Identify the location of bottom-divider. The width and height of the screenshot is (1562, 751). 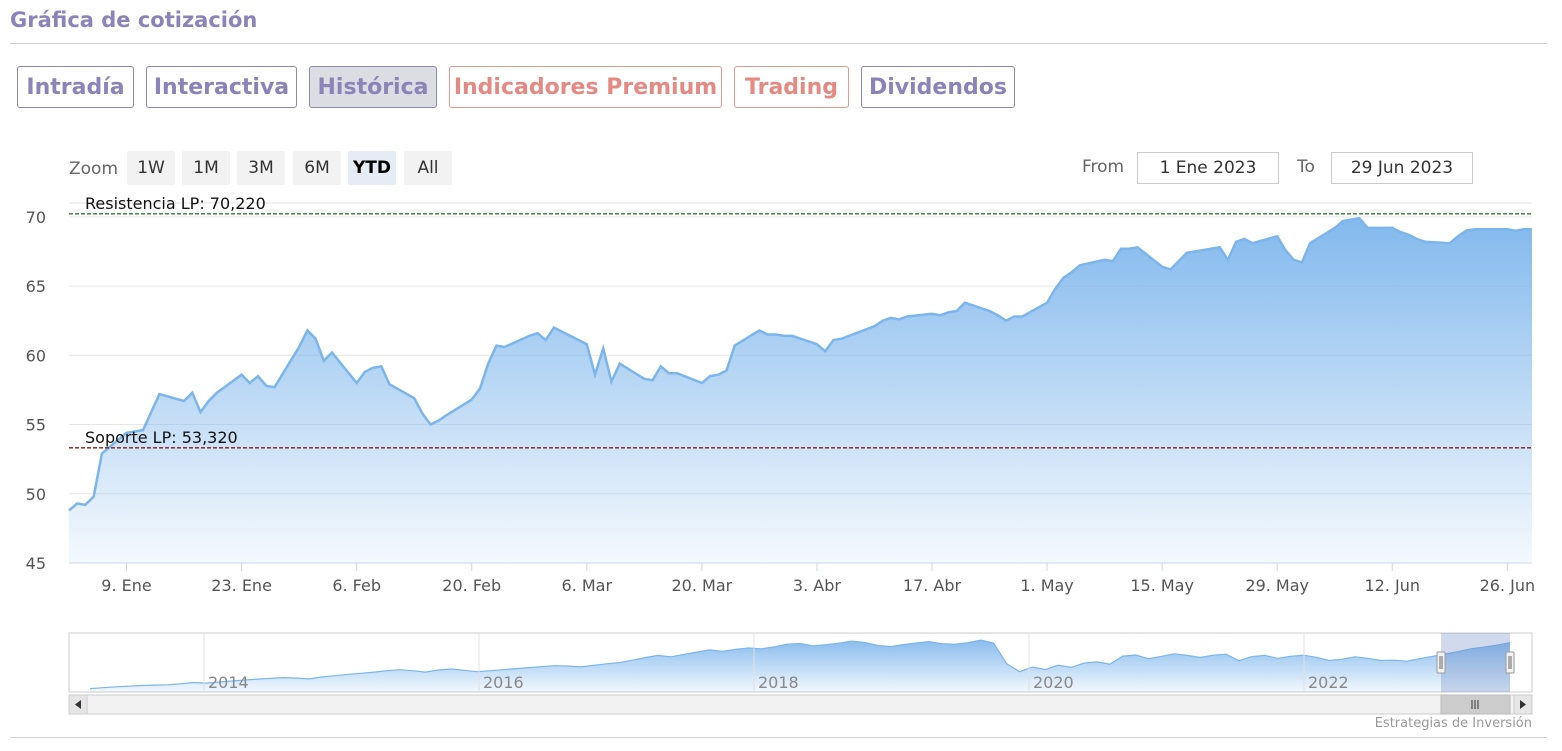
(778, 737).